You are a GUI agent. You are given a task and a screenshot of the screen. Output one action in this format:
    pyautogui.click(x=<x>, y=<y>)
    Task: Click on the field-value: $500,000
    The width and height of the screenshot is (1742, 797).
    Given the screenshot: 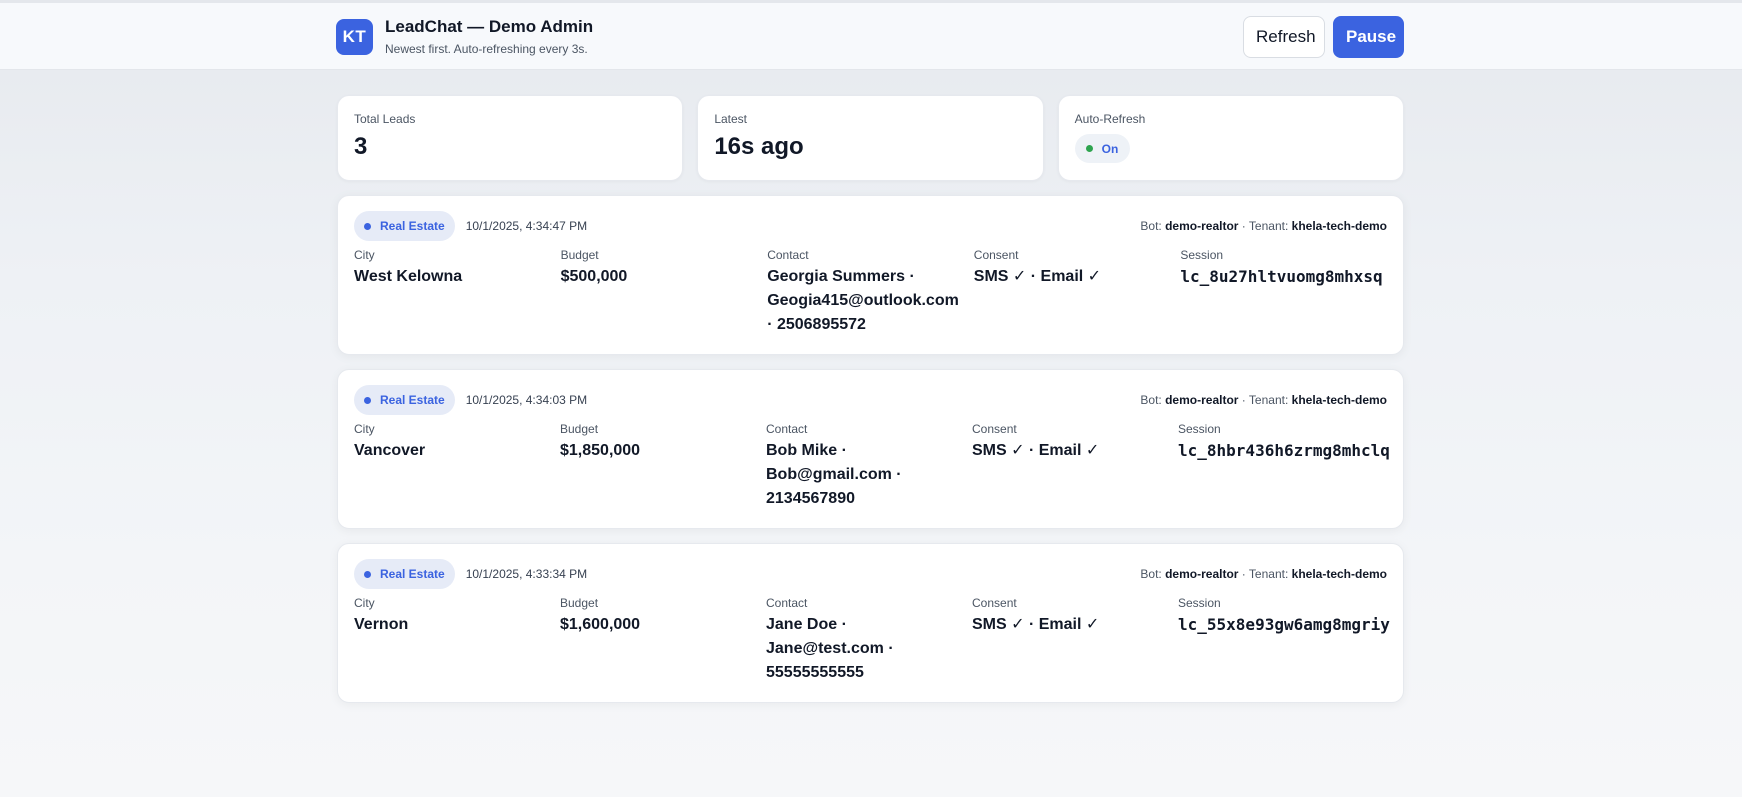 What is the action you would take?
    pyautogui.click(x=594, y=276)
    